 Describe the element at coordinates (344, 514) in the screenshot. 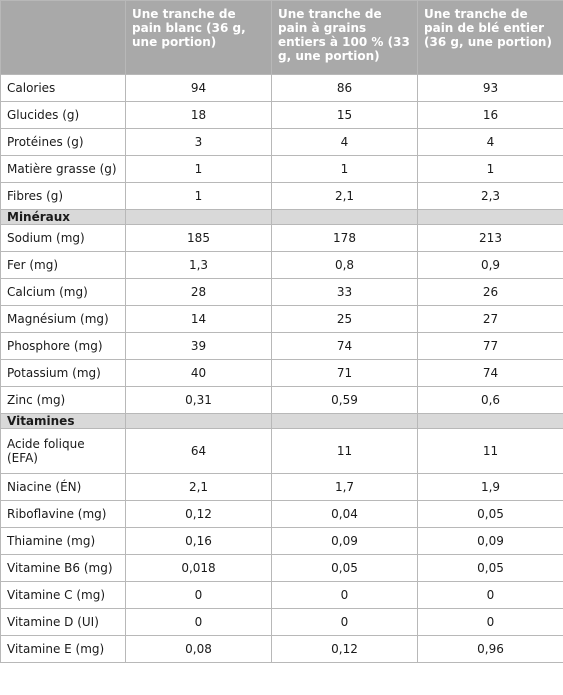

I see `value-cell: 0,04` at that location.